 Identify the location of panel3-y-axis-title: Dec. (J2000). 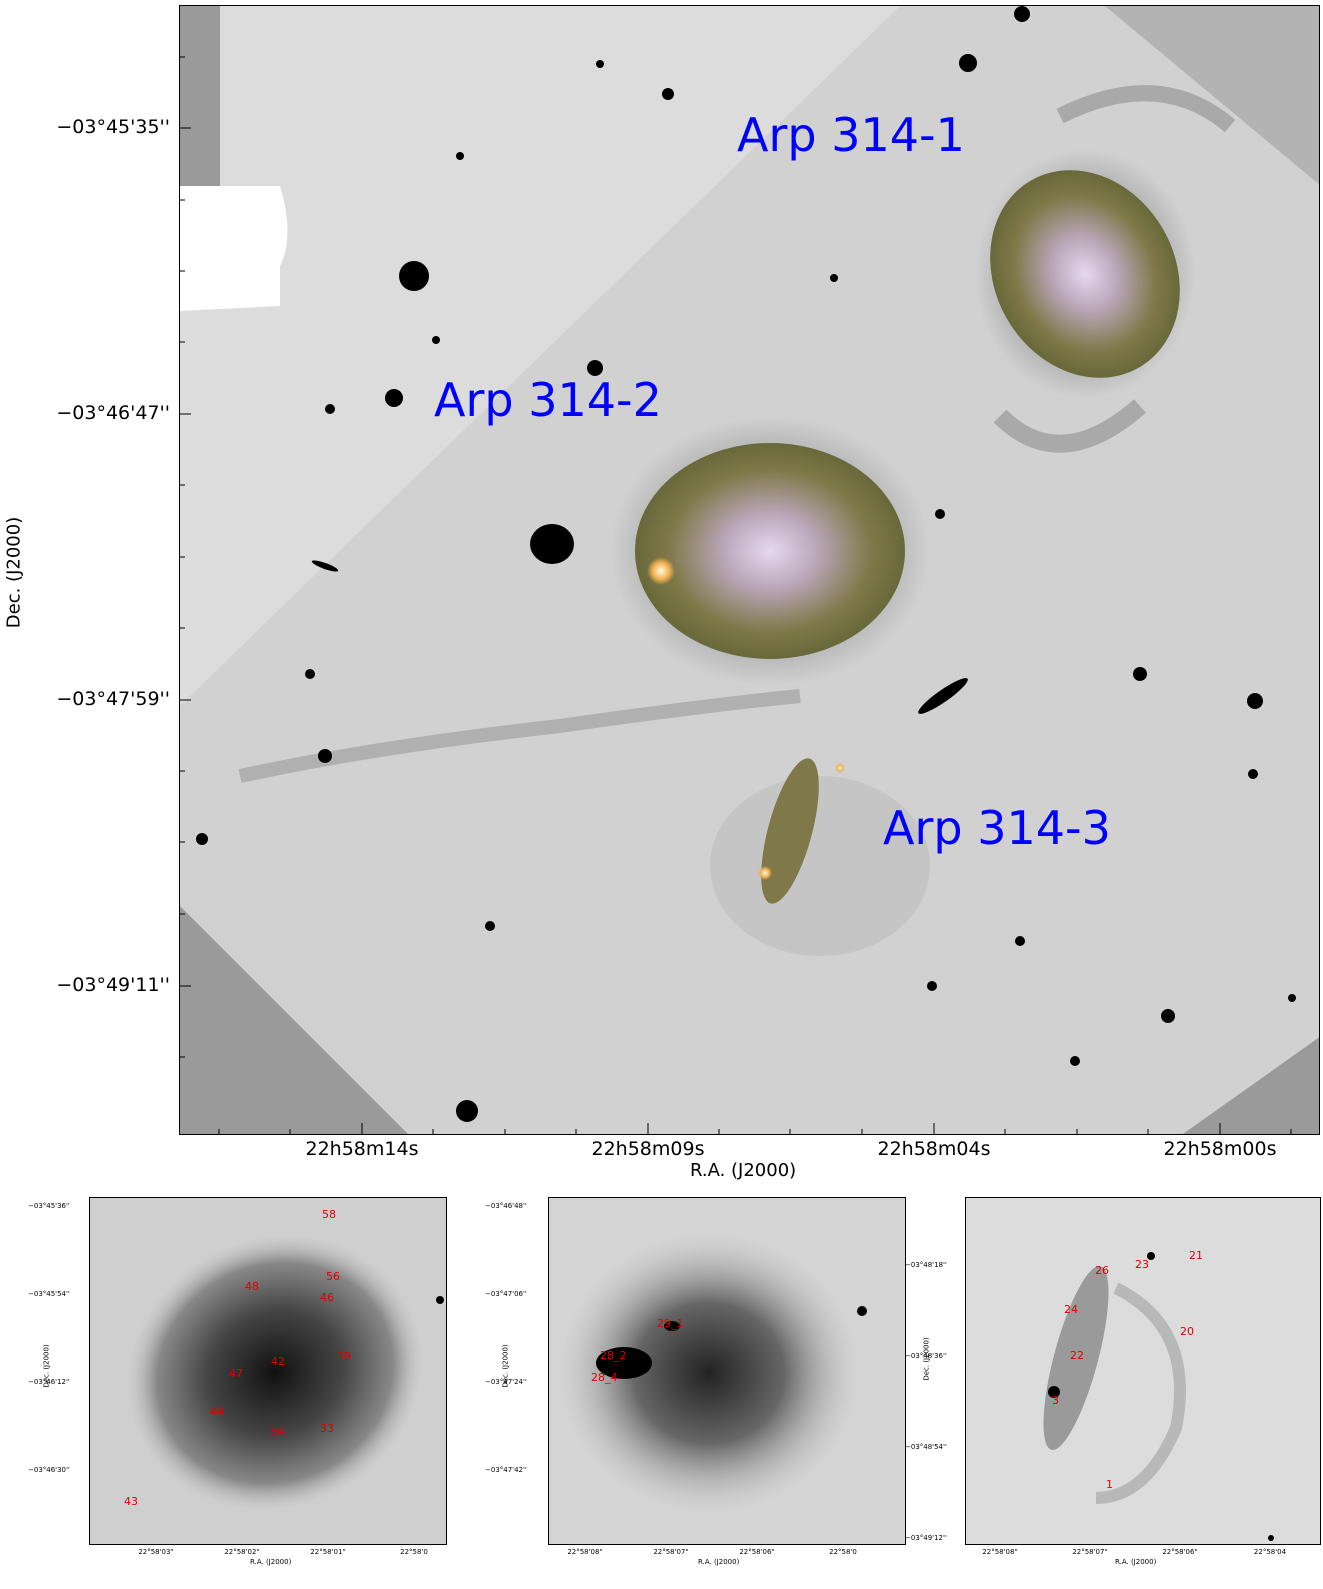
(926, 1359).